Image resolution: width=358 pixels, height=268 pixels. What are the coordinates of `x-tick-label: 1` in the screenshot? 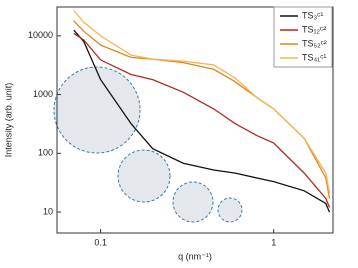 It's located at (273, 242).